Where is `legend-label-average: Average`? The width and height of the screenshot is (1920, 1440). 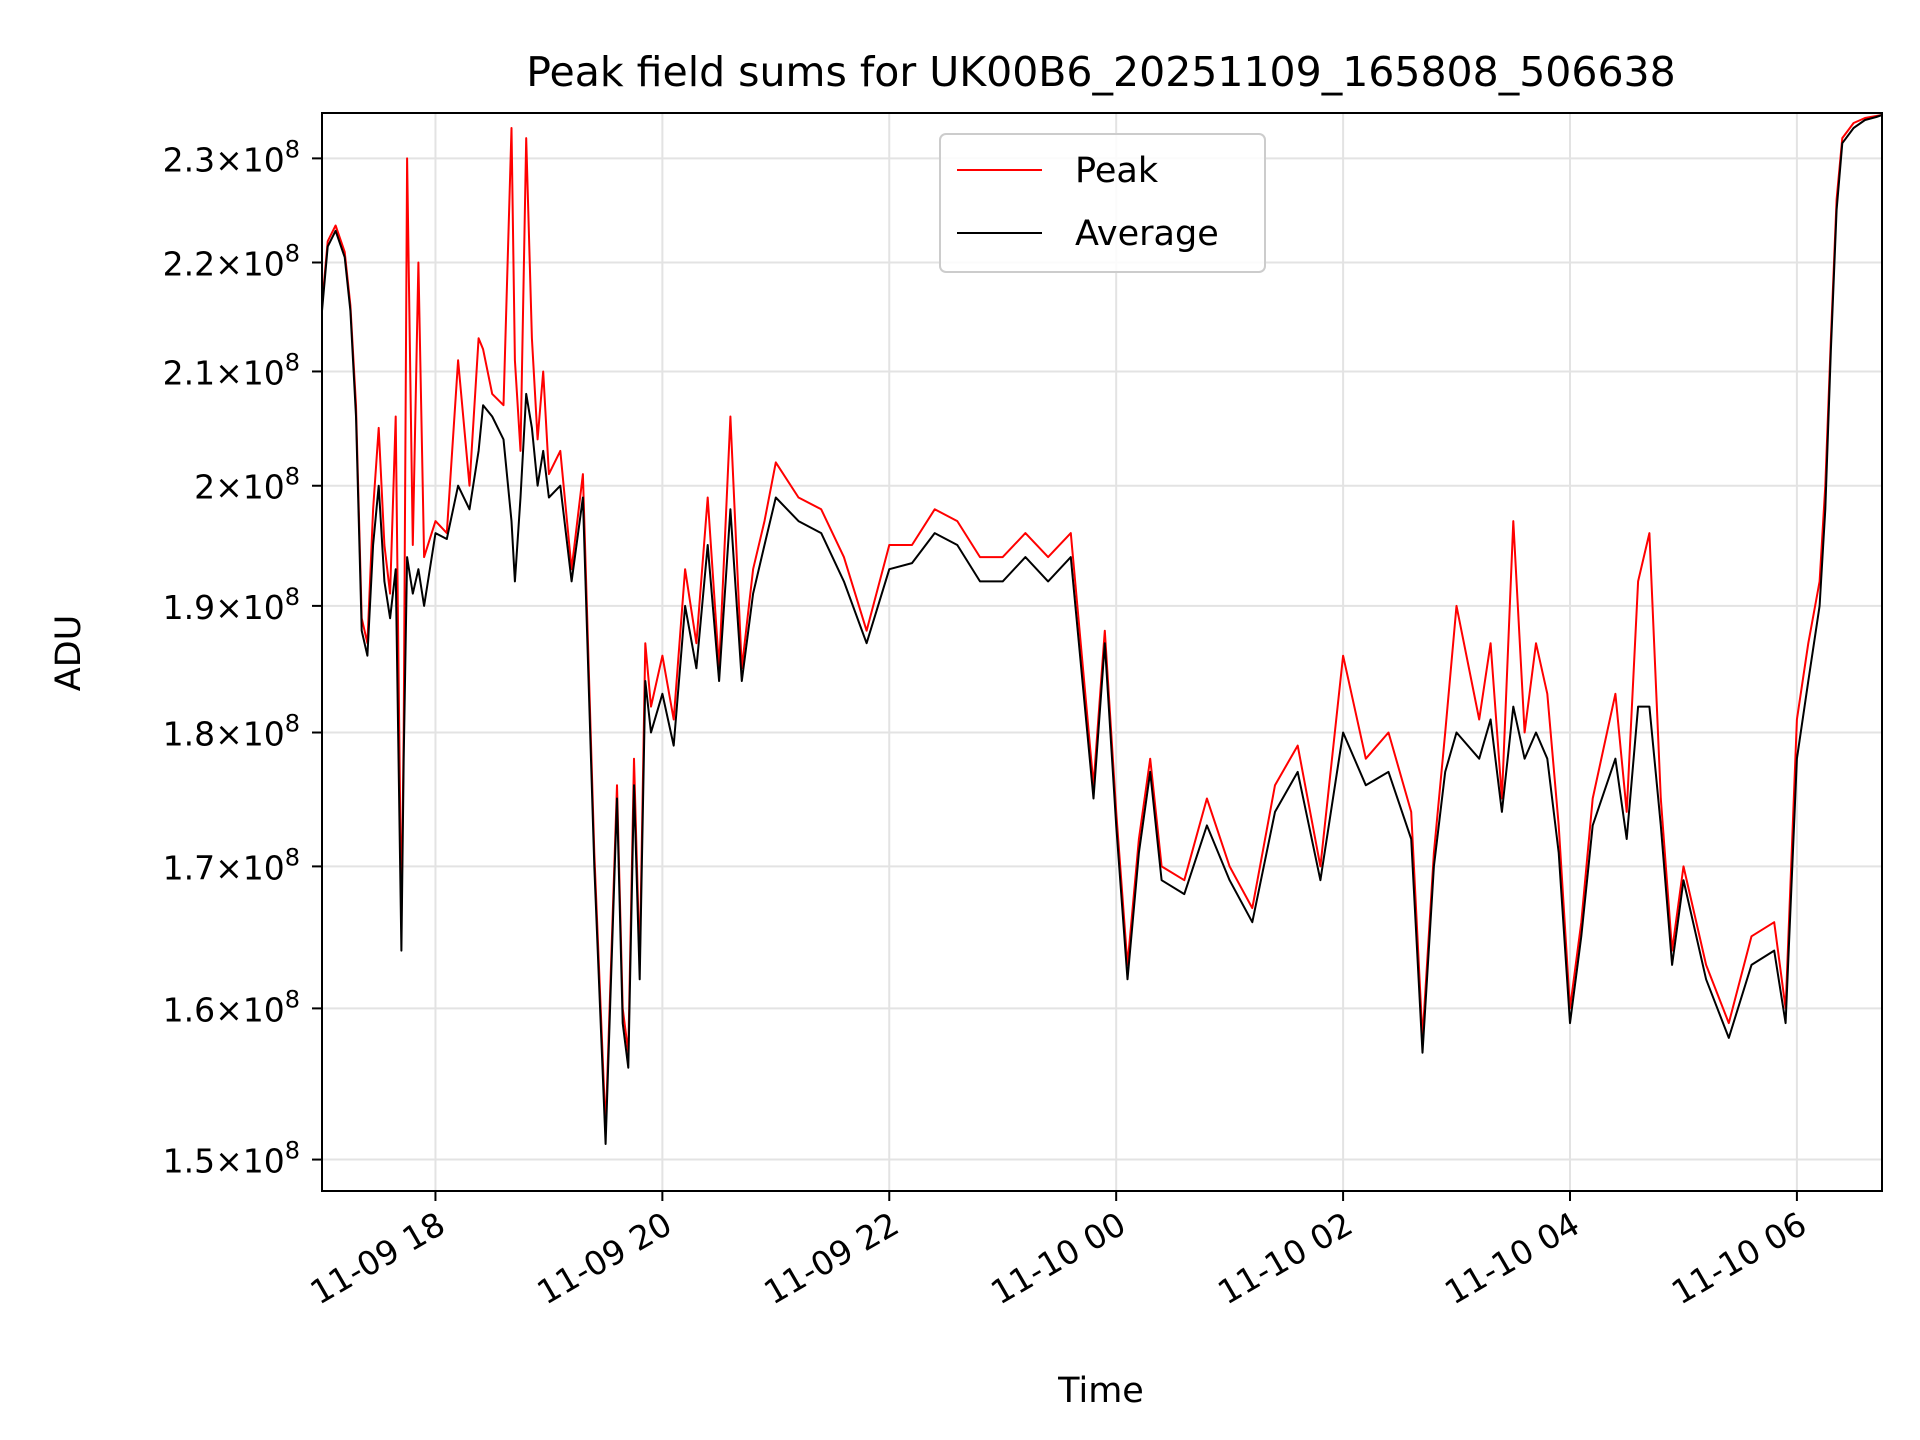 legend-label-average: Average is located at coordinates (1147, 234).